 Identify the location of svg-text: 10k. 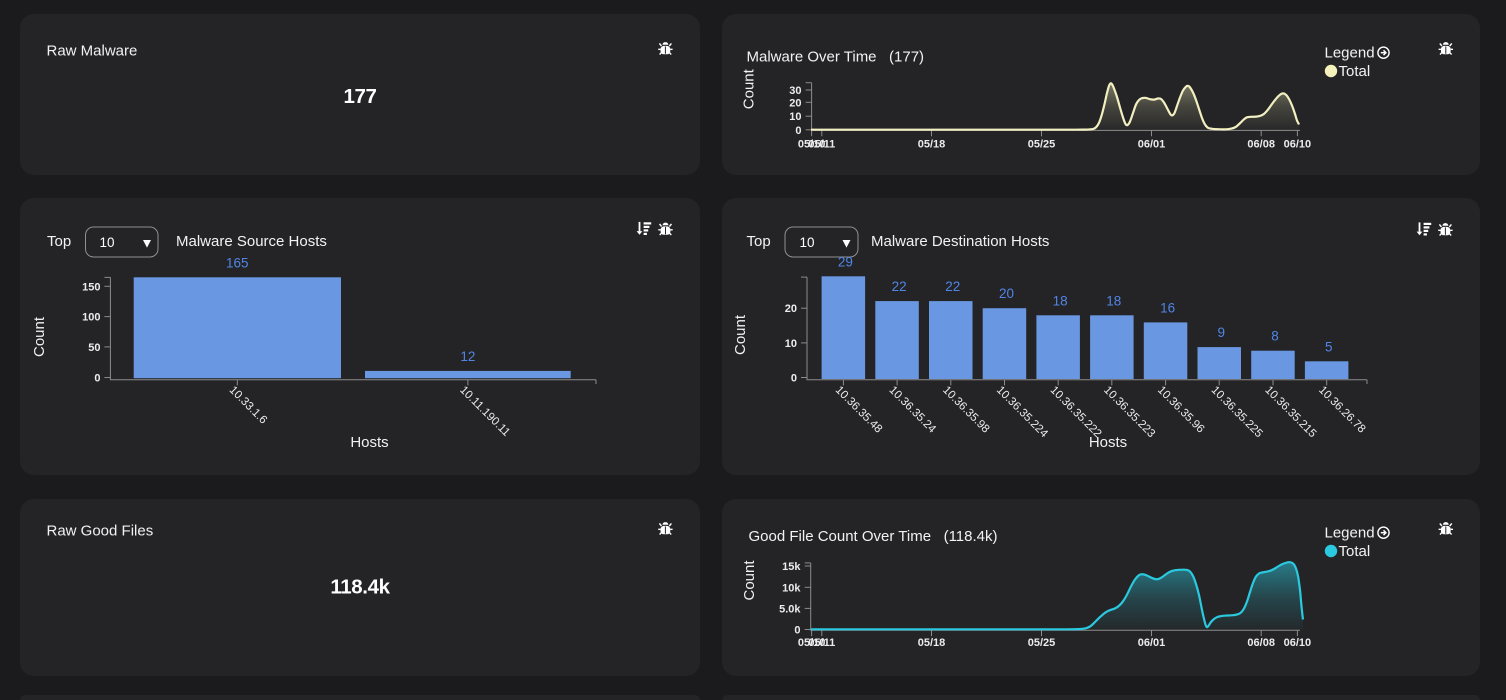
(791, 588).